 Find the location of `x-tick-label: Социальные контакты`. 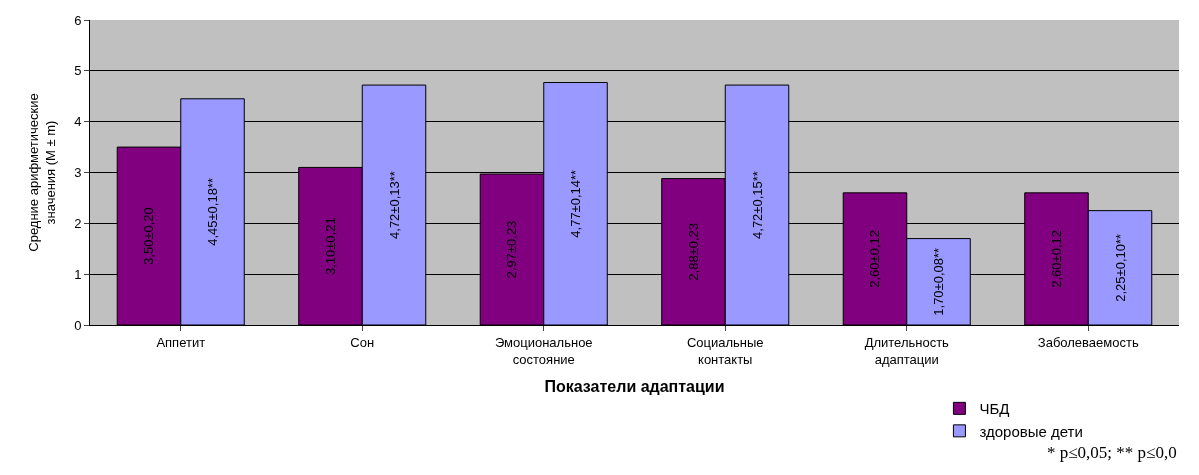

x-tick-label: Социальные контакты is located at coordinates (725, 350).